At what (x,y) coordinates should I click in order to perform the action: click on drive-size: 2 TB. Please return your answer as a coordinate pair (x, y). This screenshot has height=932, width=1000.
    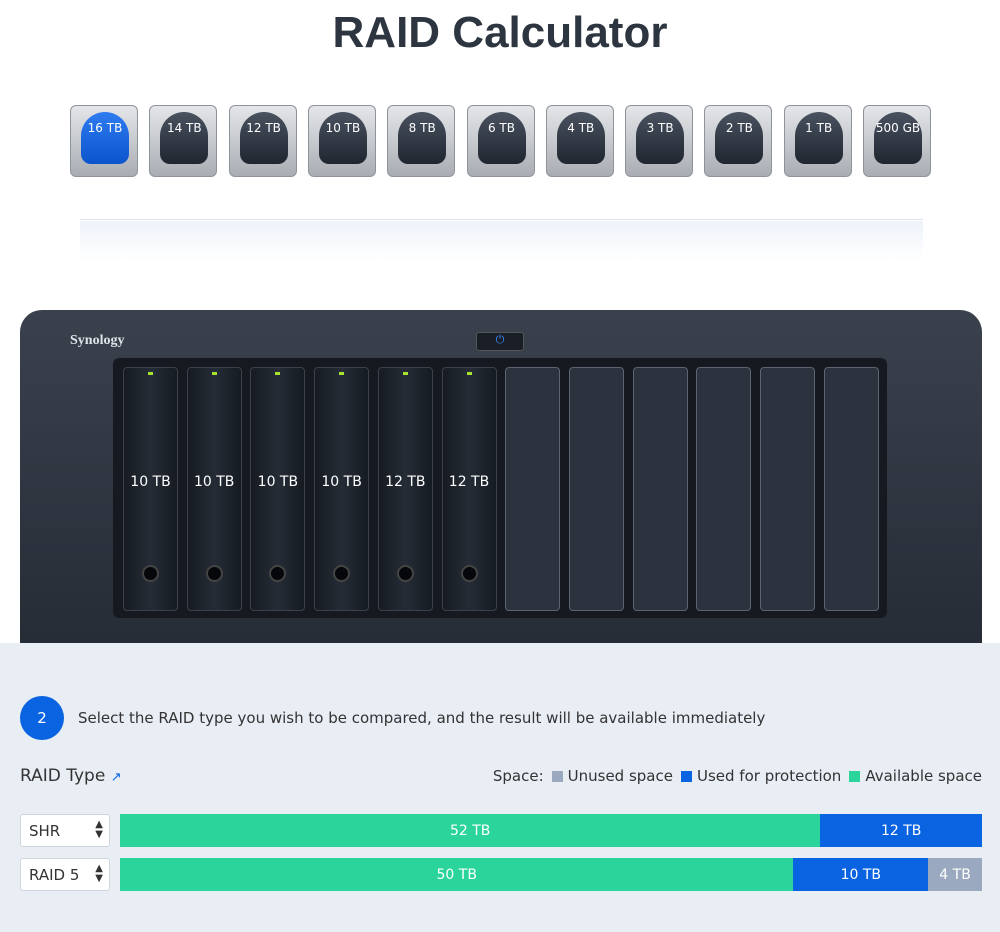
    Looking at the image, I should click on (739, 138).